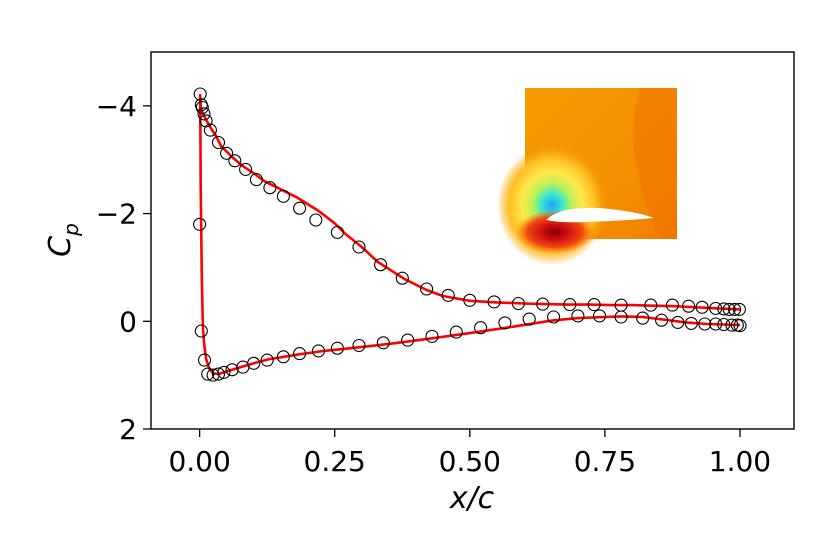  What do you see at coordinates (71, 230) in the screenshot?
I see `y-axis-label-sub: p` at bounding box center [71, 230].